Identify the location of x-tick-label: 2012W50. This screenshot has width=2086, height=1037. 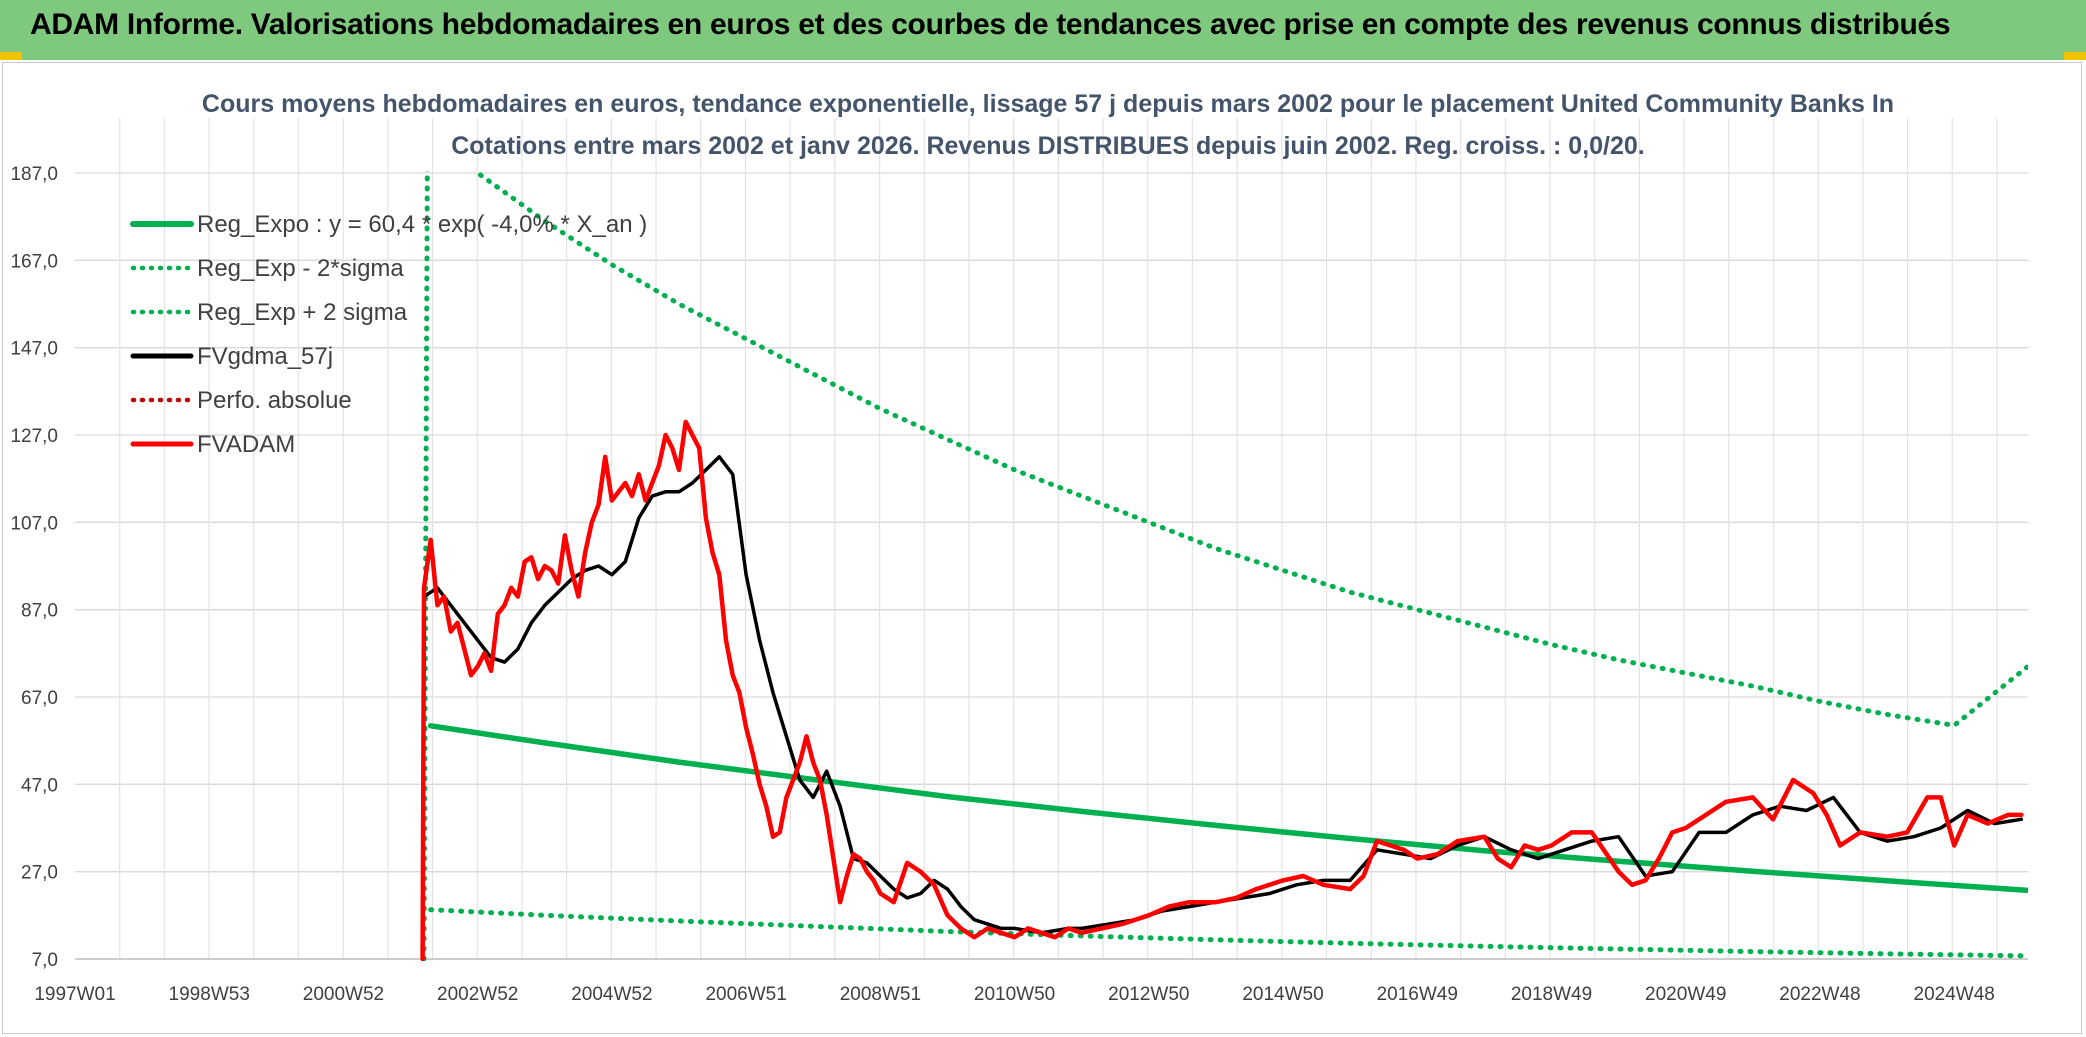
(1148, 994).